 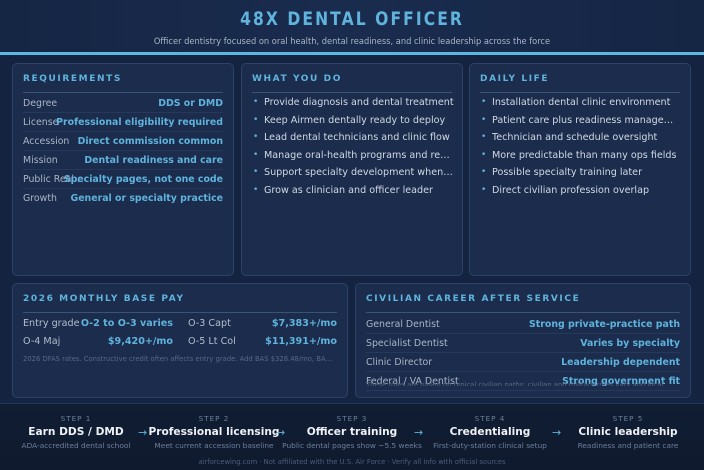 I want to click on step-description: Meet current accession baseline, so click(x=214, y=445).